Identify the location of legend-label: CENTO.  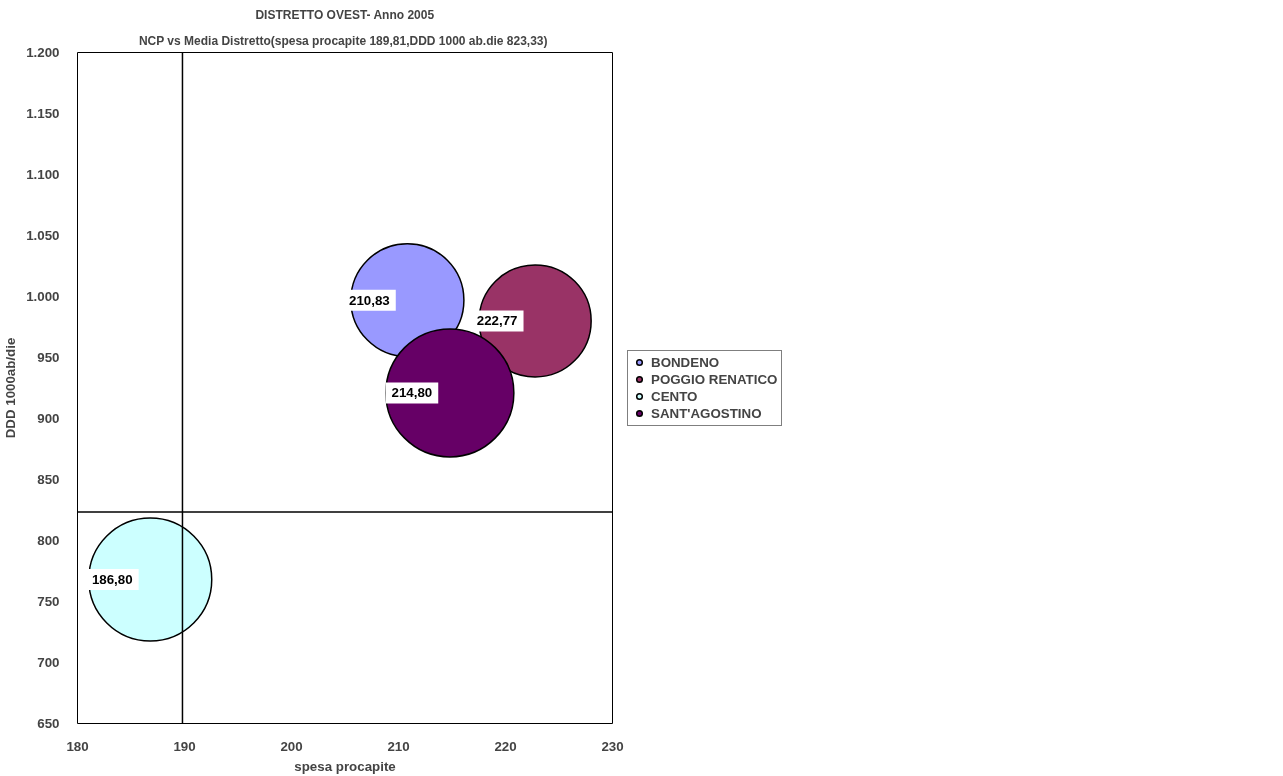
(674, 396).